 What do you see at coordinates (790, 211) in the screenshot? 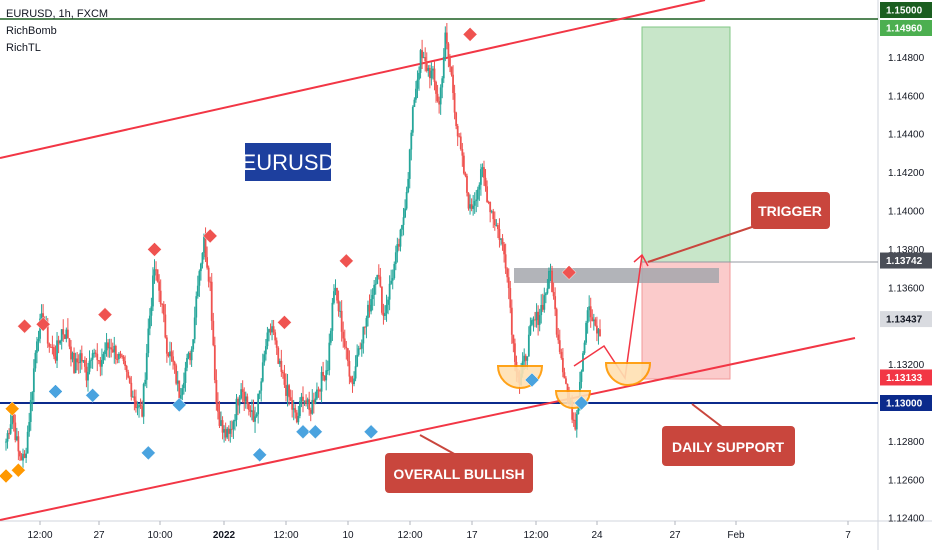
I see `trigger-text: TRIGGER` at bounding box center [790, 211].